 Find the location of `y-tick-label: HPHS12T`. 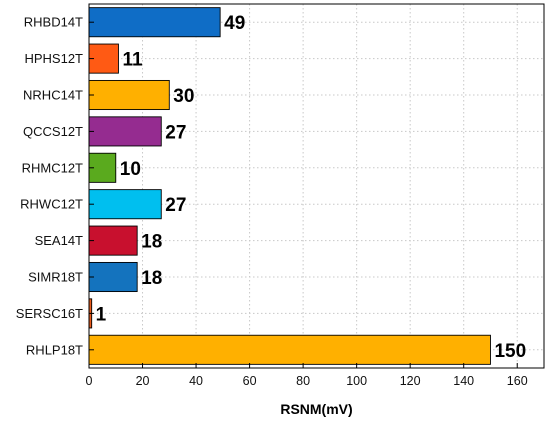

y-tick-label: HPHS12T is located at coordinates (53, 58).